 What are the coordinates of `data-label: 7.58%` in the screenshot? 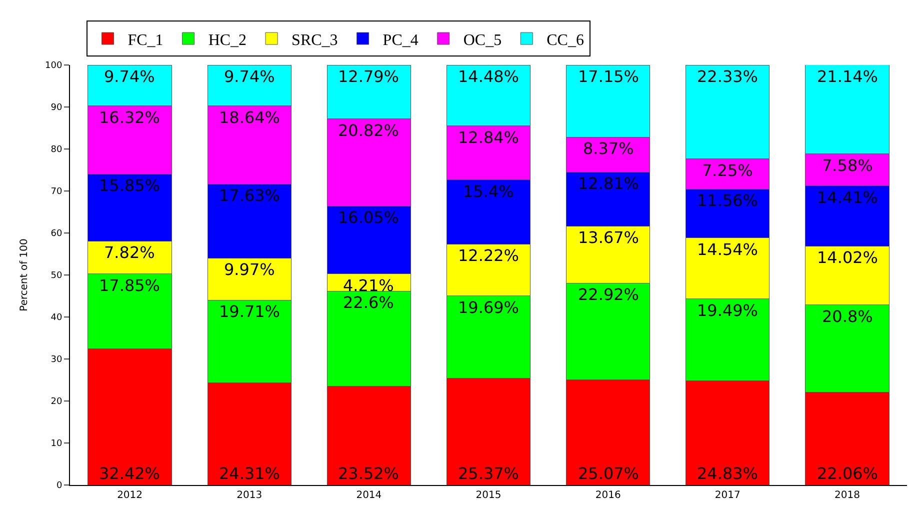 It's located at (847, 165).